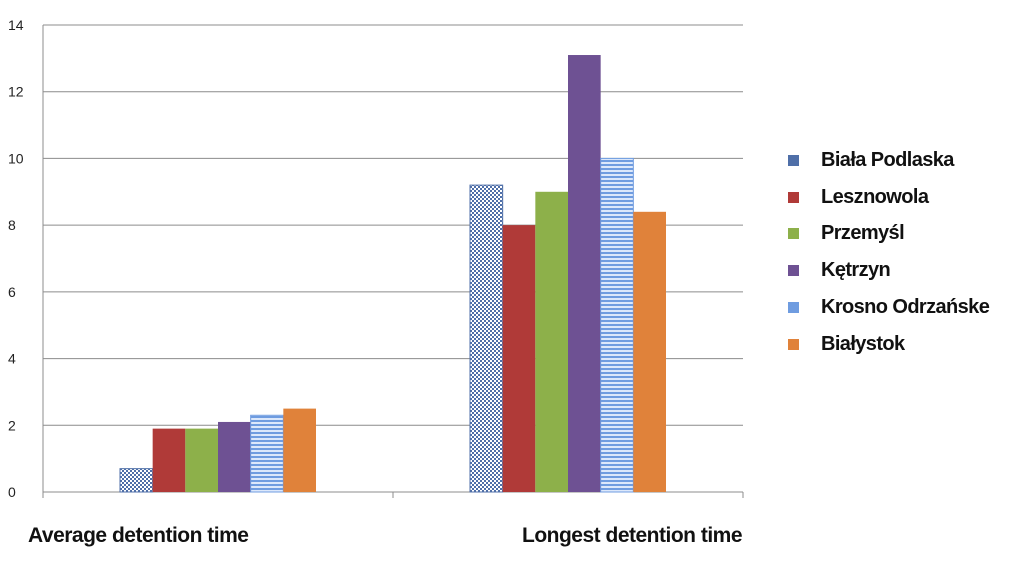 Image resolution: width=1029 pixels, height=581 pixels. Describe the element at coordinates (12, 225) in the screenshot. I see `y-tick-label: 8` at that location.